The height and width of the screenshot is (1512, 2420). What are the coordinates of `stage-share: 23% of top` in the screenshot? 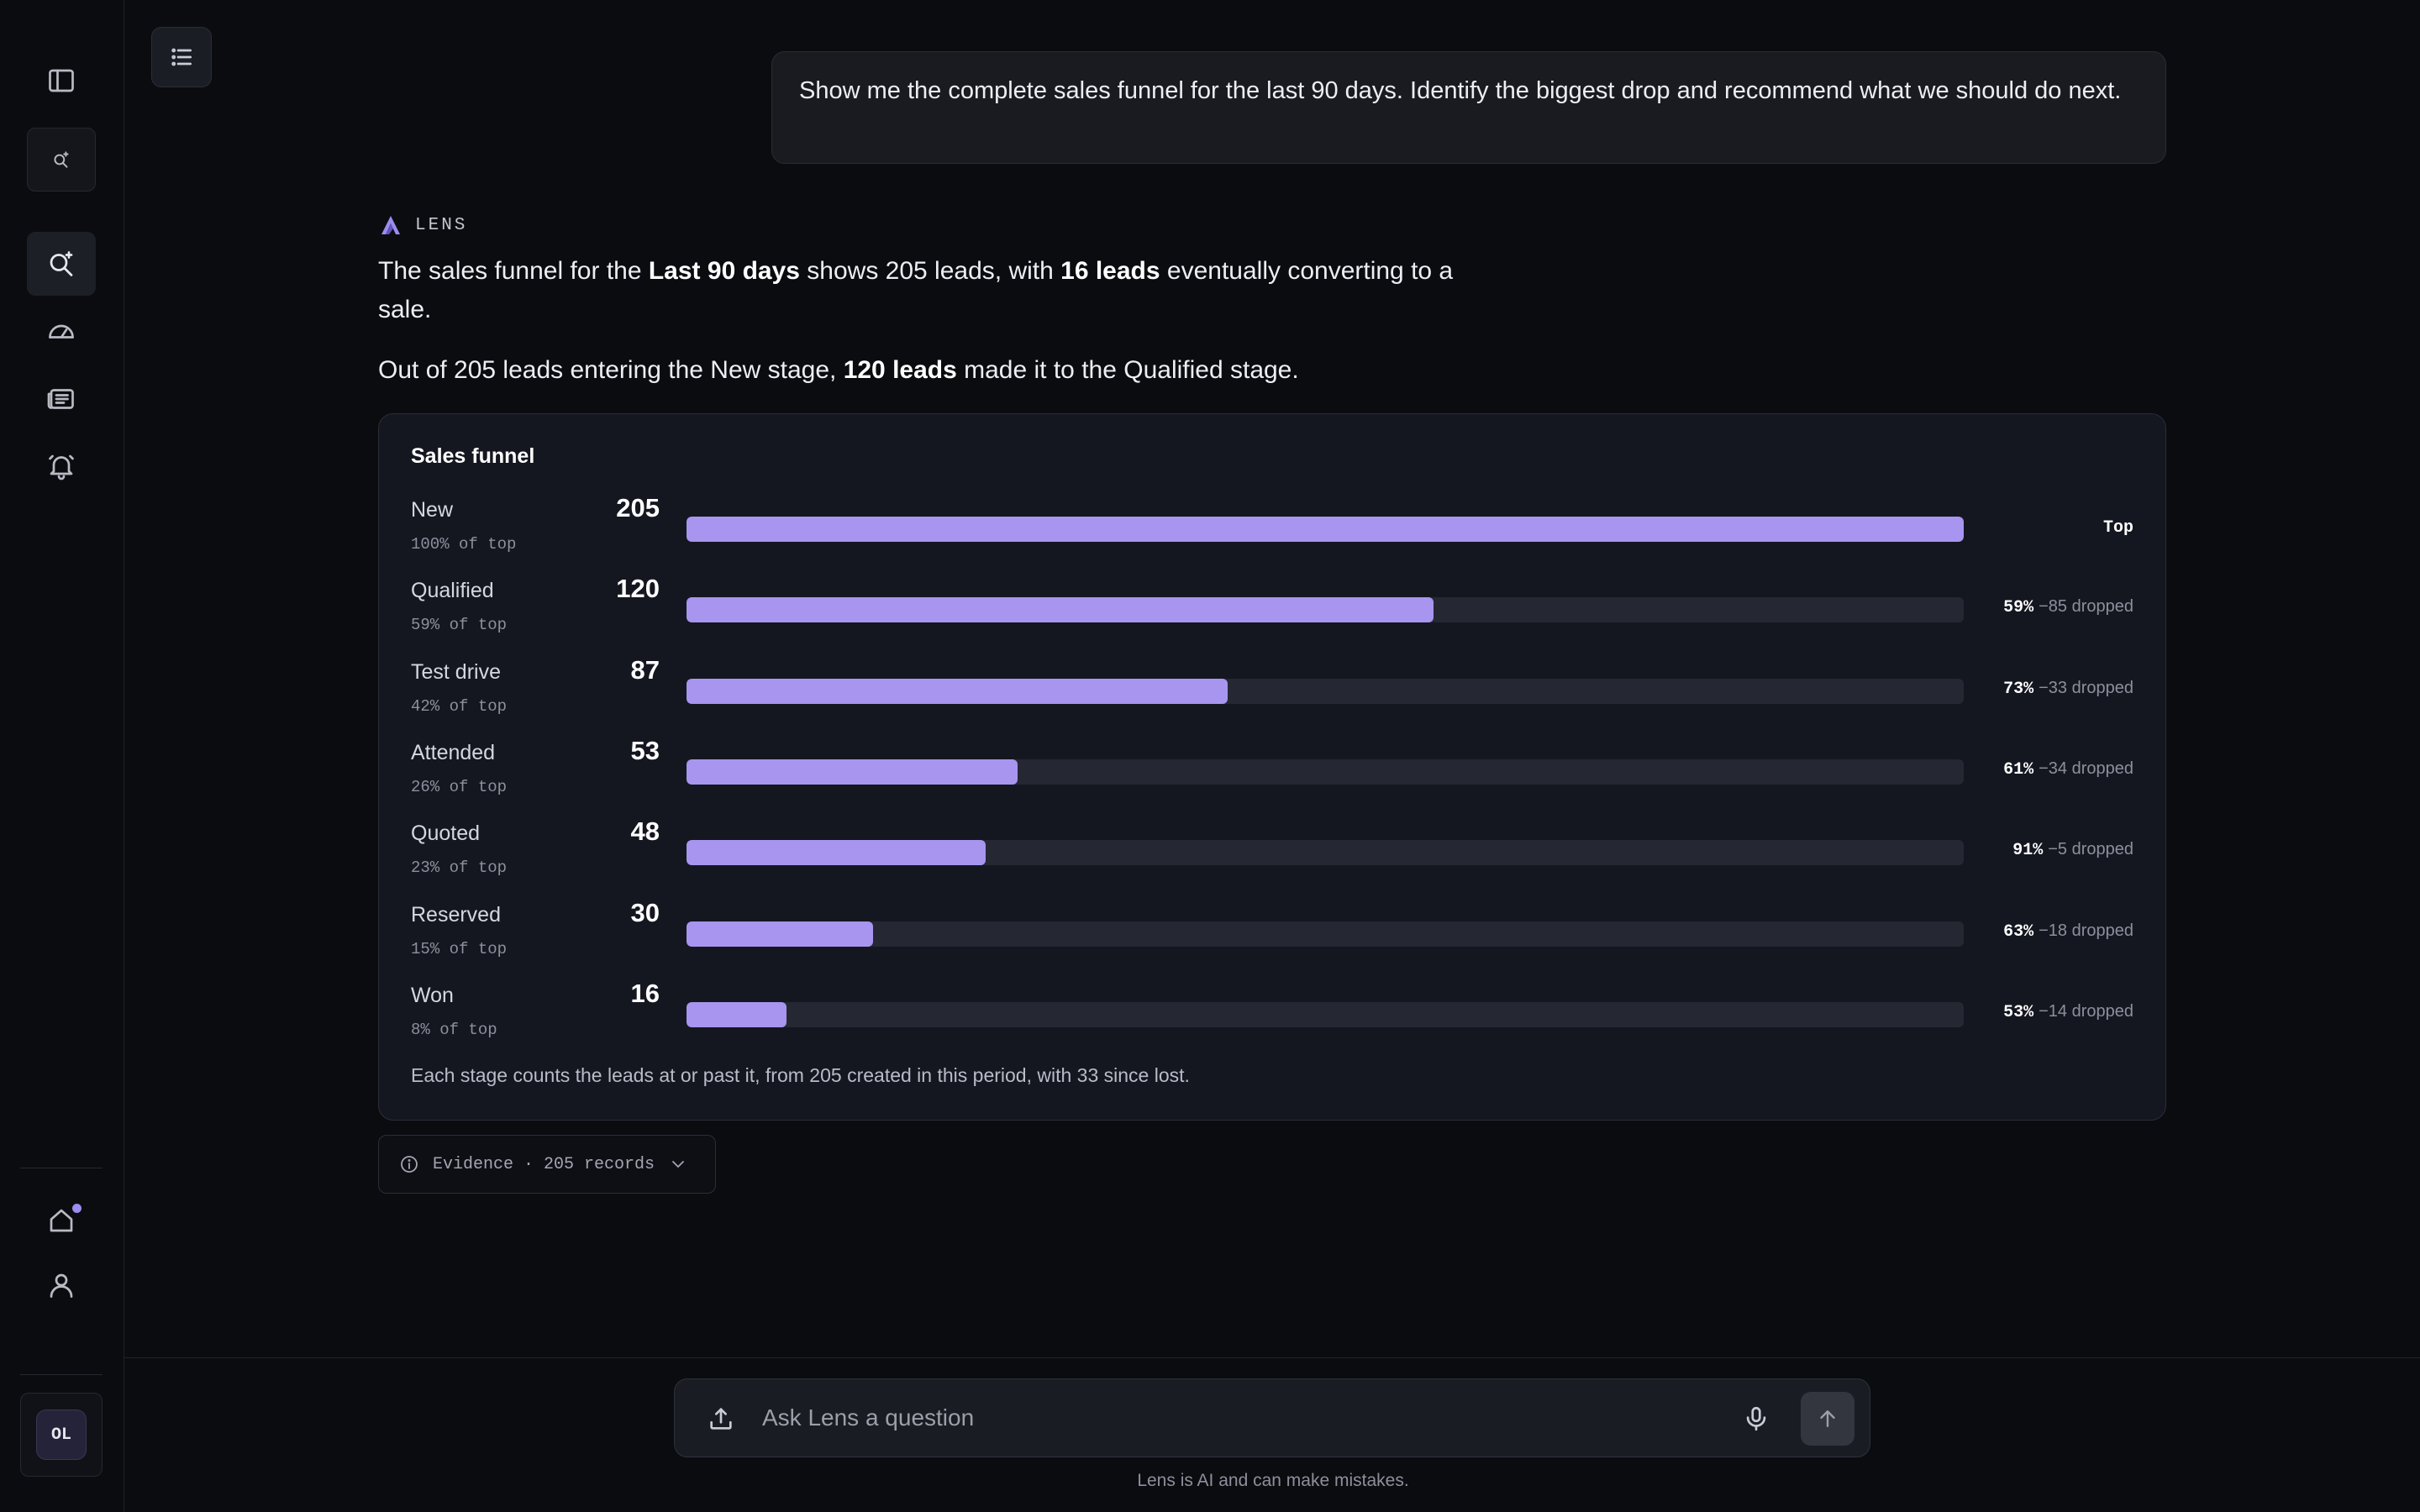 It's located at (460, 868).